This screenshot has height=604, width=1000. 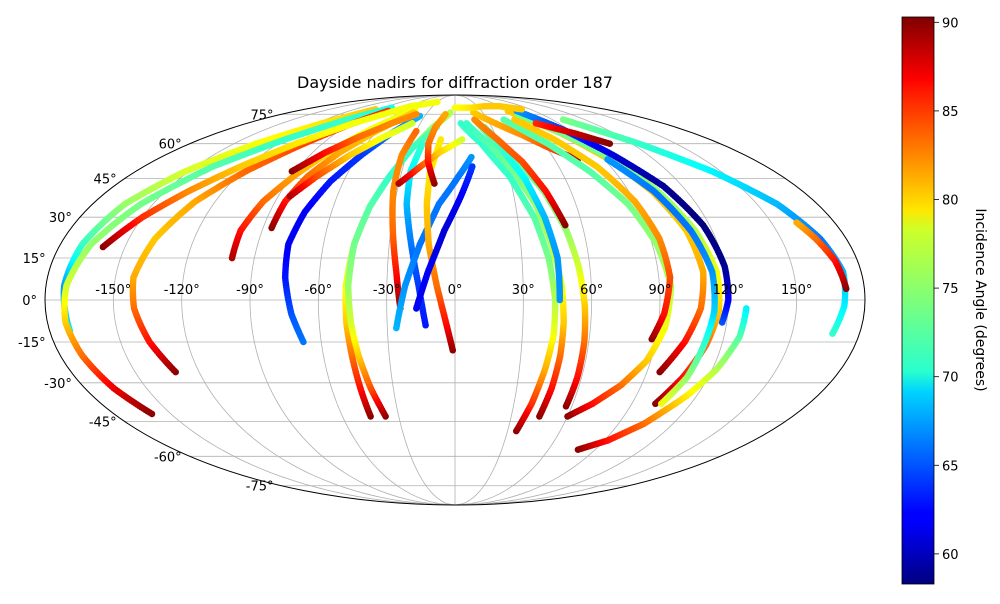 What do you see at coordinates (113, 290) in the screenshot?
I see `x-tick-label: -150°` at bounding box center [113, 290].